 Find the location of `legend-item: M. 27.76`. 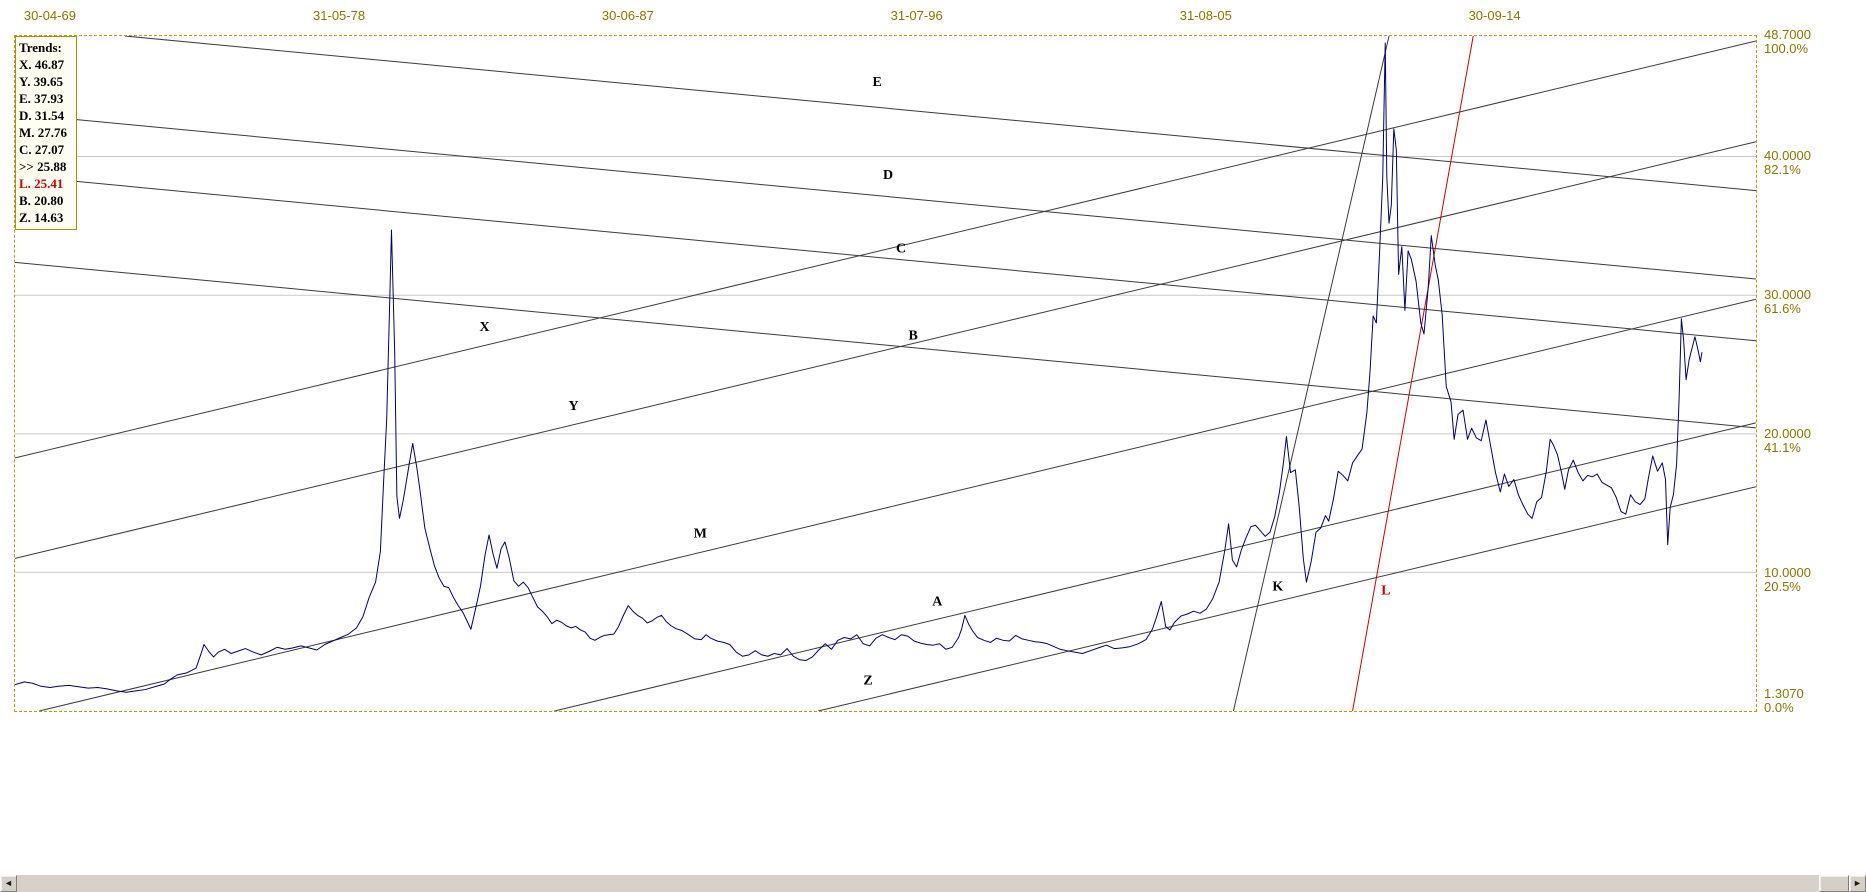

legend-item: M. 27.76 is located at coordinates (43, 132).